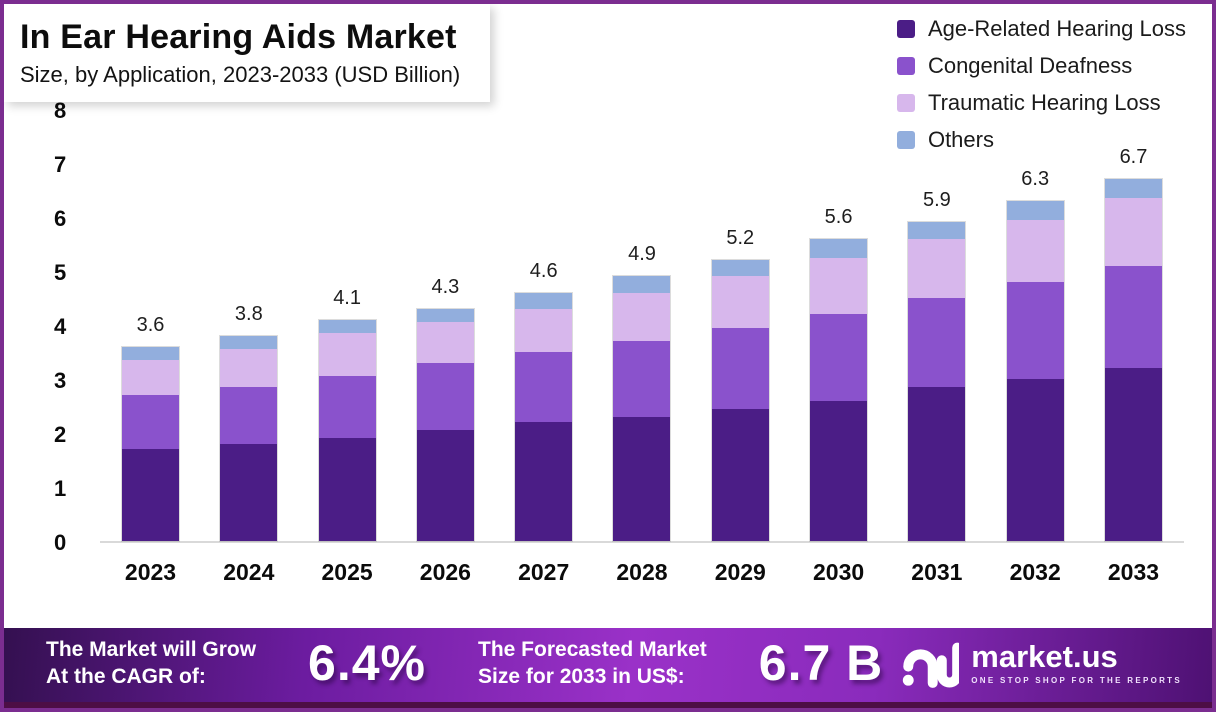  What do you see at coordinates (1035, 572) in the screenshot?
I see `x-axis-label: 2032` at bounding box center [1035, 572].